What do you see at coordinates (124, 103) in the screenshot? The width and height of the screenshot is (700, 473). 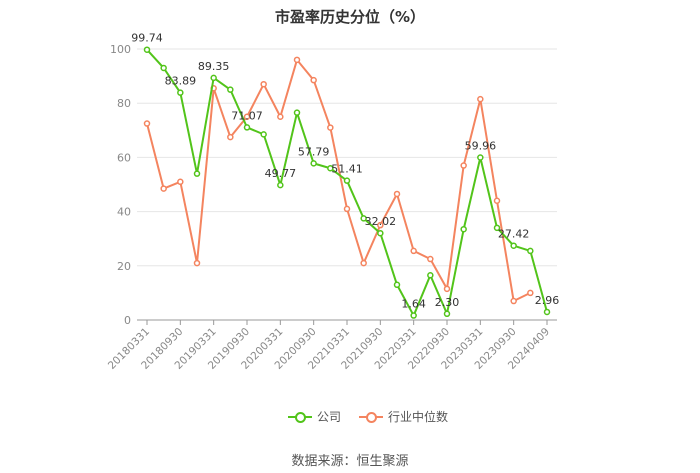 I see `y-tick-label: 80` at bounding box center [124, 103].